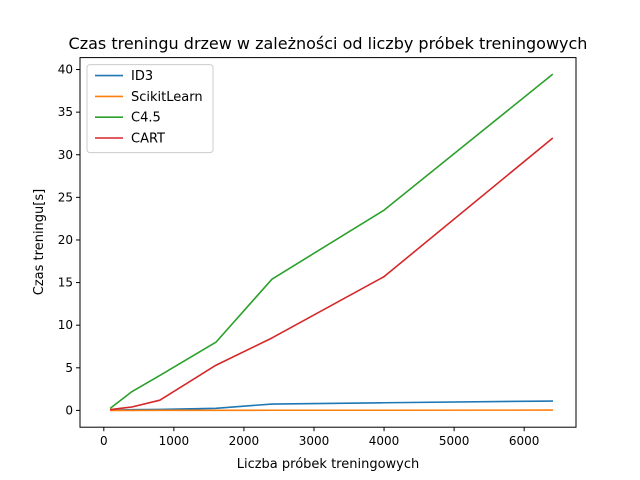 The width and height of the screenshot is (640, 480). Describe the element at coordinates (314, 441) in the screenshot. I see `x-tick-label: 3000` at that location.